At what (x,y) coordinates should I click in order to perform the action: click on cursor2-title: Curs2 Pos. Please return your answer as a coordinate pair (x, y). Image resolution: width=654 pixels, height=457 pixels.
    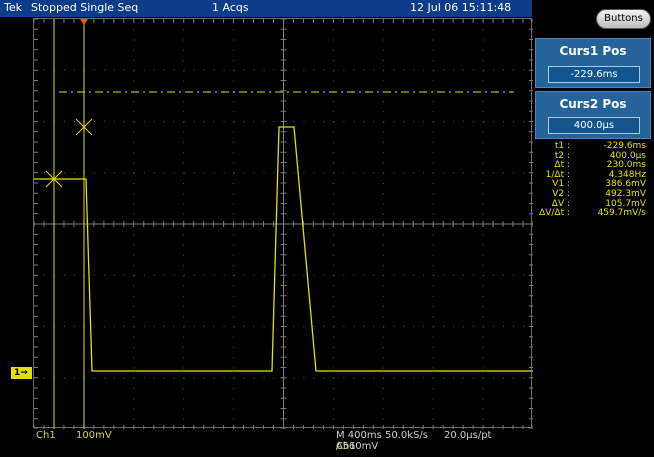
    Looking at the image, I should click on (593, 104).